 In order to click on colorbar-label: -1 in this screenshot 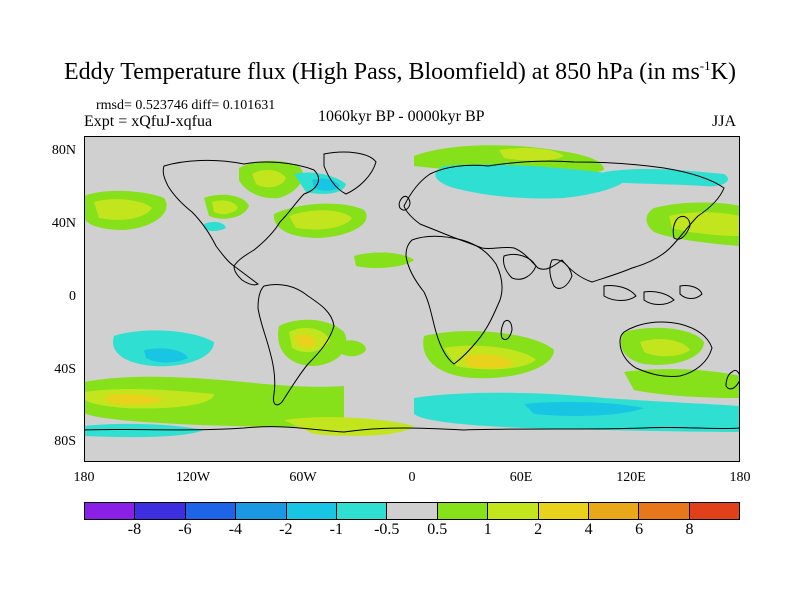, I will do `click(336, 529)`.